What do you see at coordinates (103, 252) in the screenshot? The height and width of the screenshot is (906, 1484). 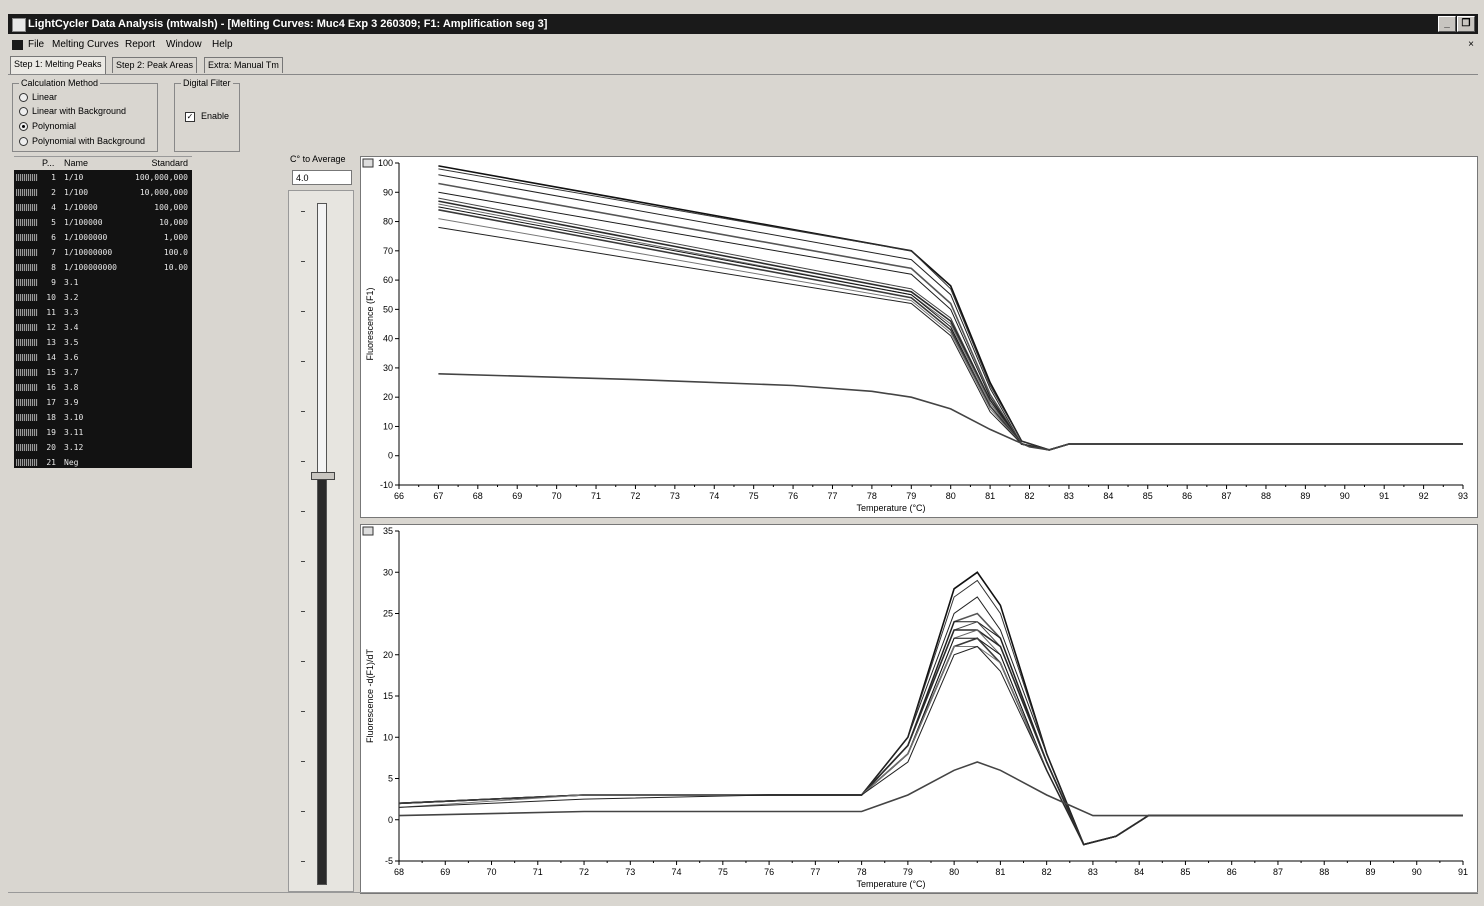 I see `sample-row: 7 1/10000000 100.0` at bounding box center [103, 252].